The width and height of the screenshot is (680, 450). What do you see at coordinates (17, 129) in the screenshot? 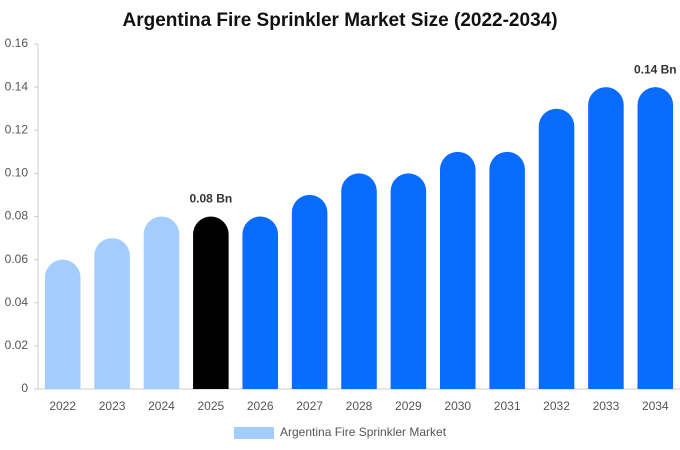
I see `y-tick-label: 0.12` at bounding box center [17, 129].